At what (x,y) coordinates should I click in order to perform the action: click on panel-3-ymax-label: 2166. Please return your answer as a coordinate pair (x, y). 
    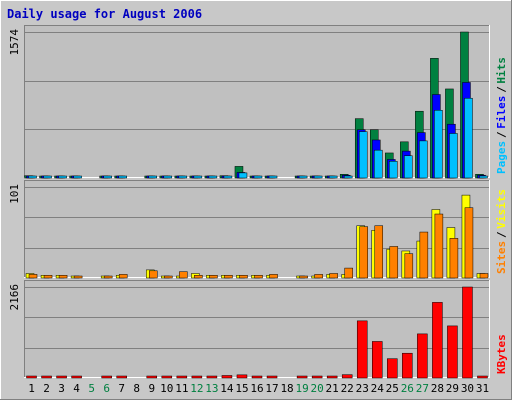
    Looking at the image, I should click on (14, 297).